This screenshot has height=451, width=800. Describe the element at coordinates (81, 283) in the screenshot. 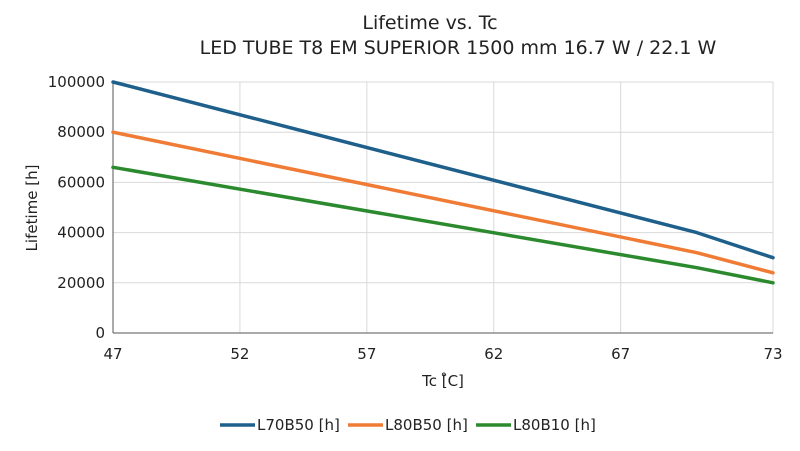

I see `y-tick-label: 20000` at that location.